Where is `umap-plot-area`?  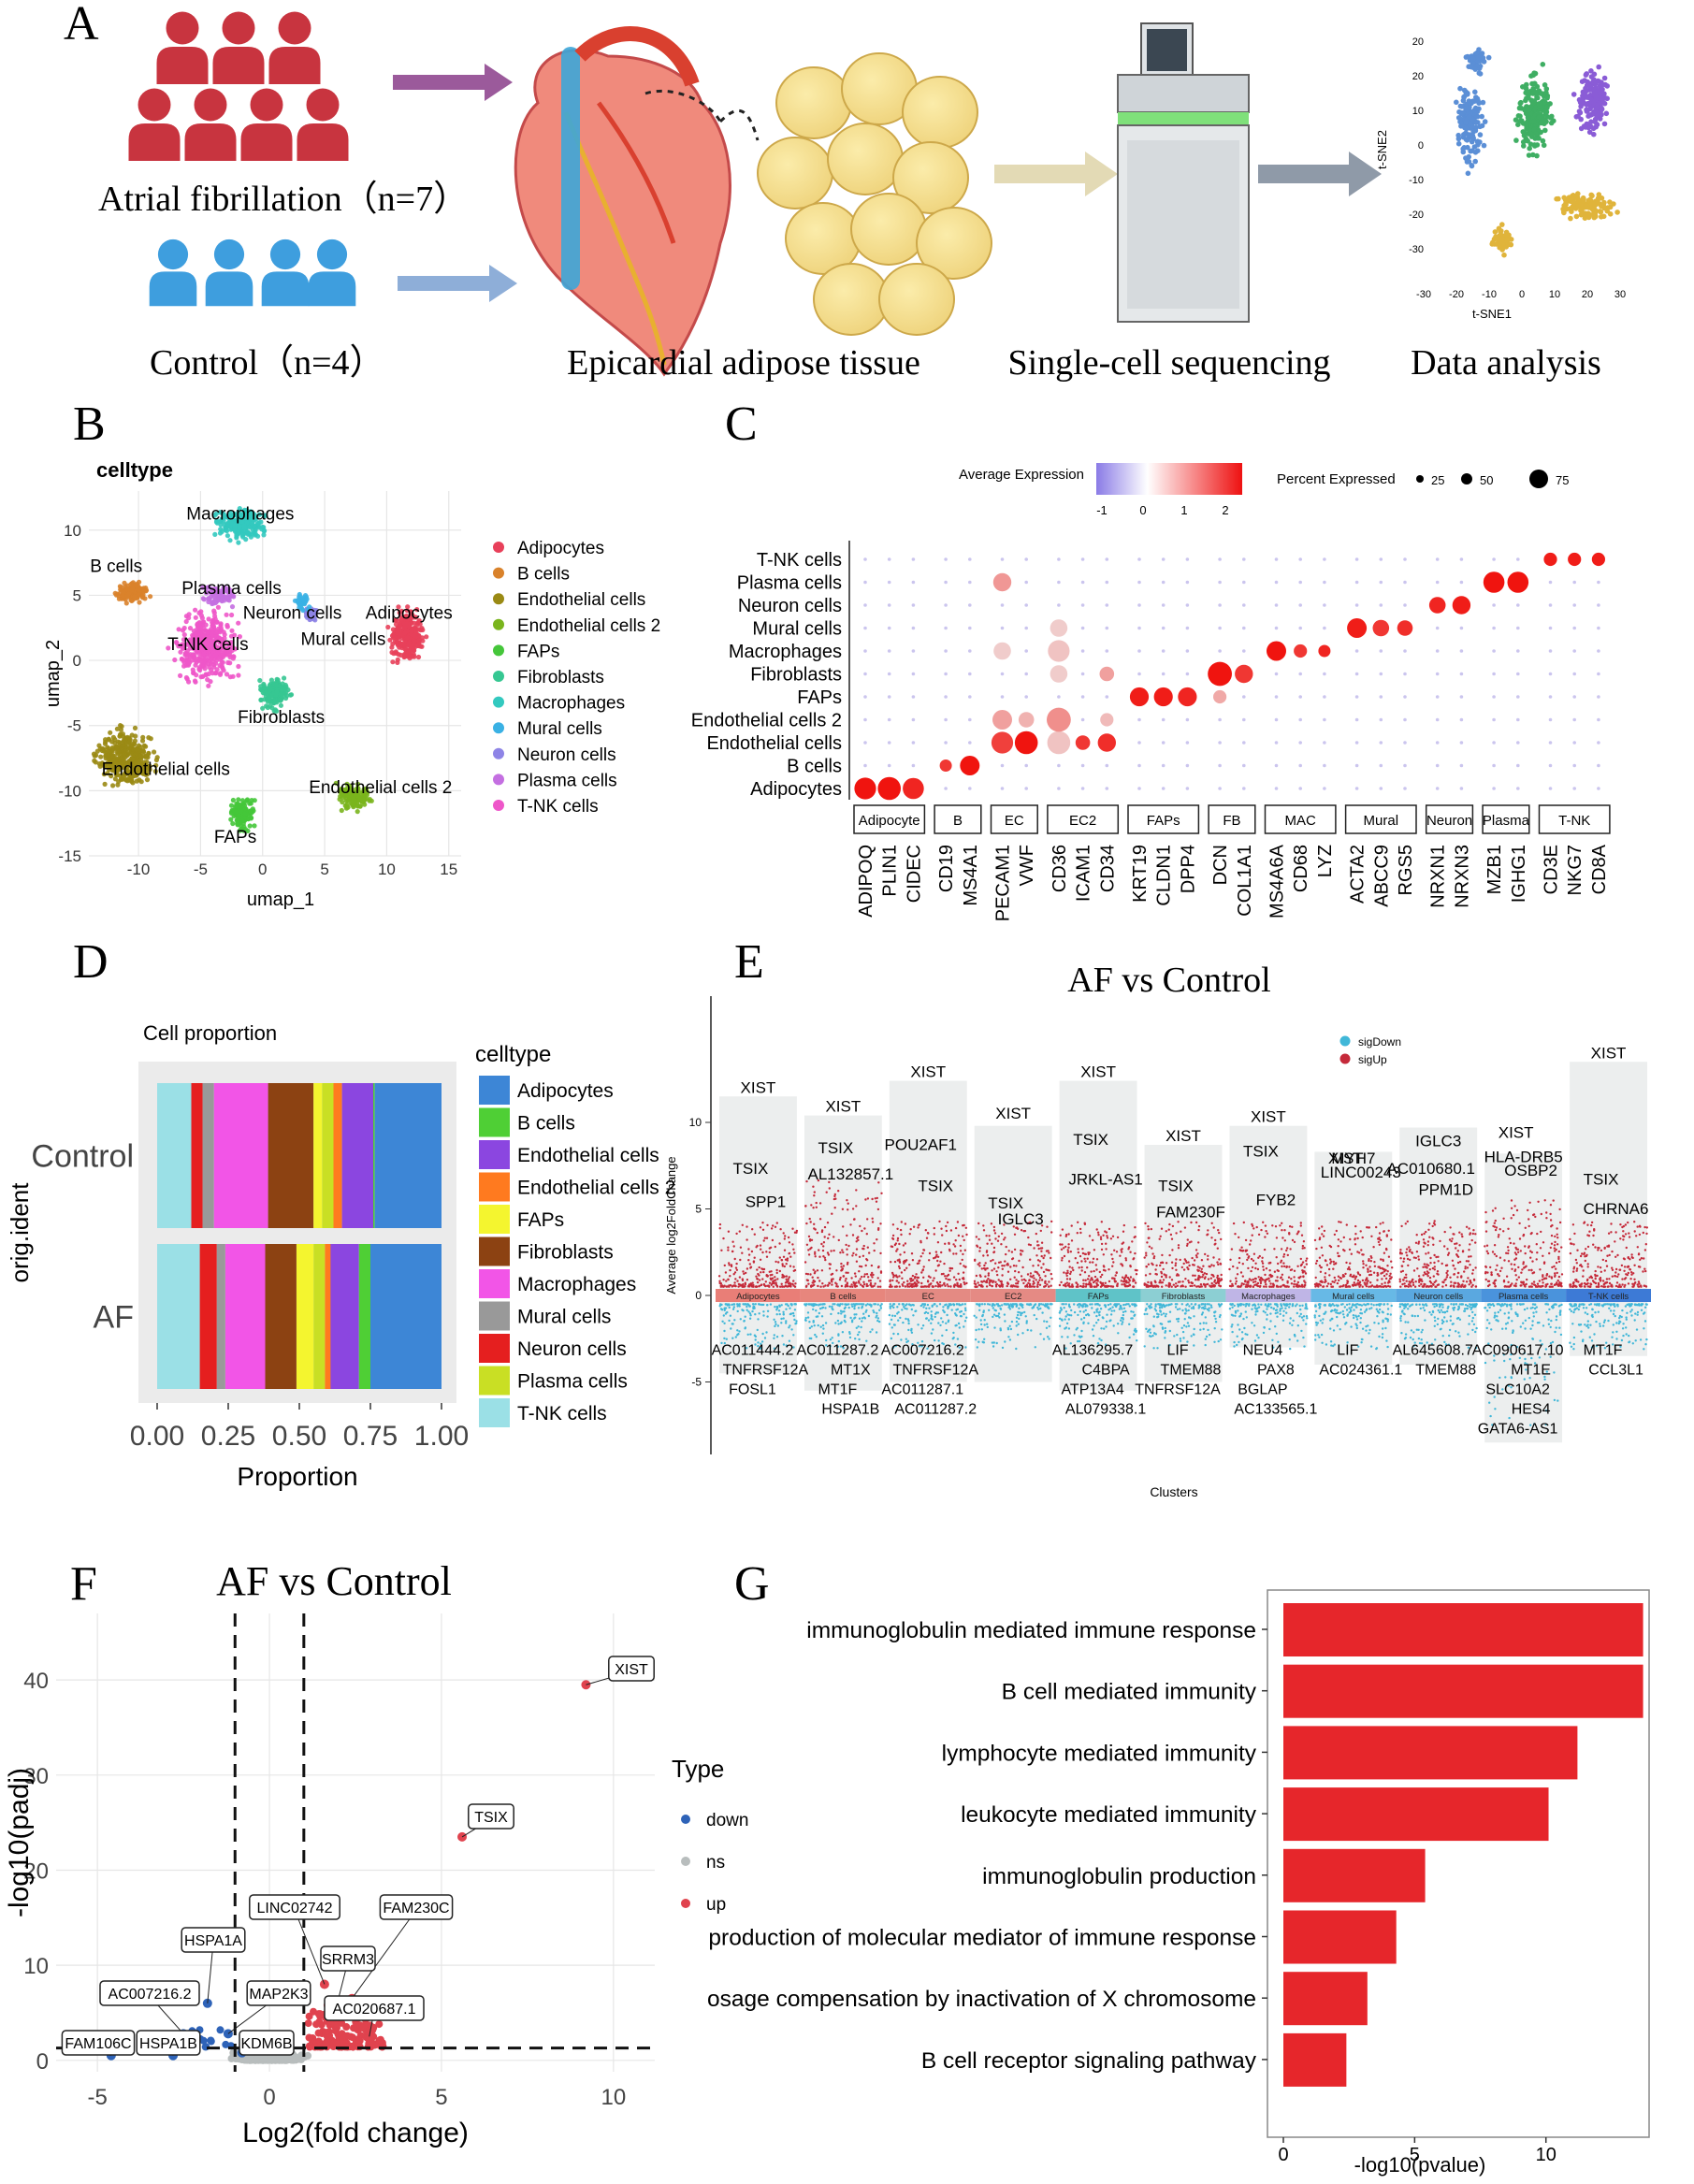 umap-plot-area is located at coordinates (275, 673).